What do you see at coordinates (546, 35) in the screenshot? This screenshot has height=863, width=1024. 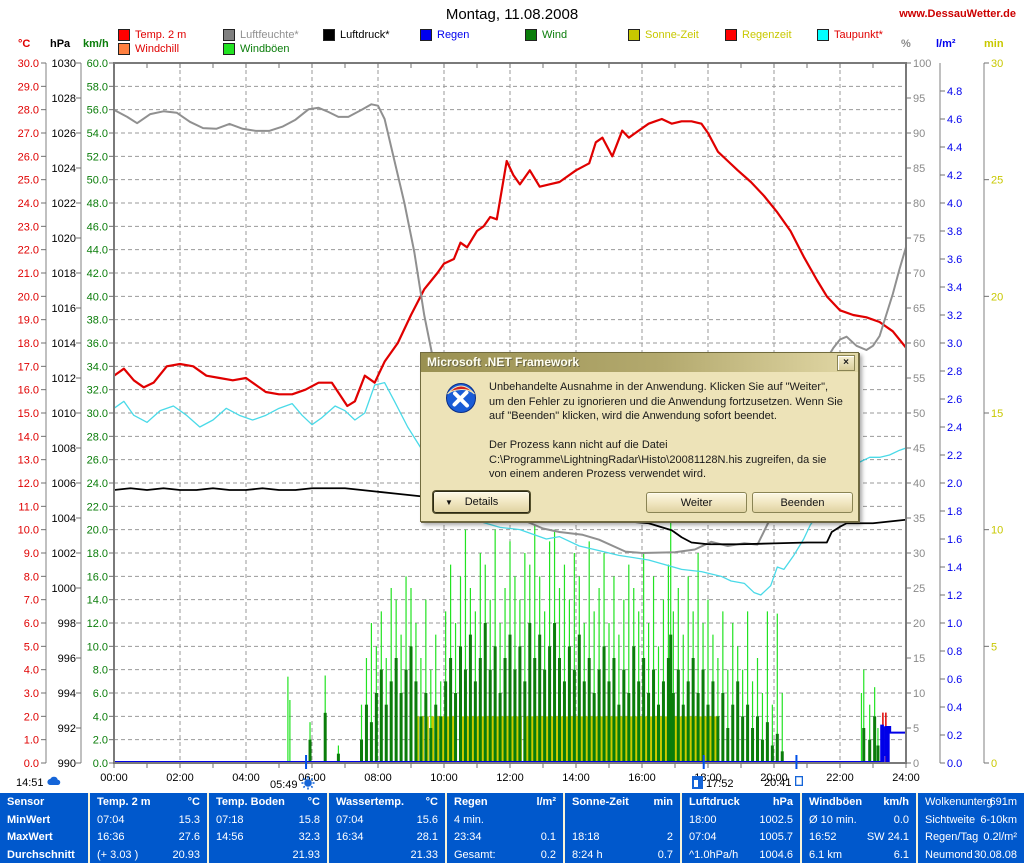 I see `legend-item-wind: Wind` at bounding box center [546, 35].